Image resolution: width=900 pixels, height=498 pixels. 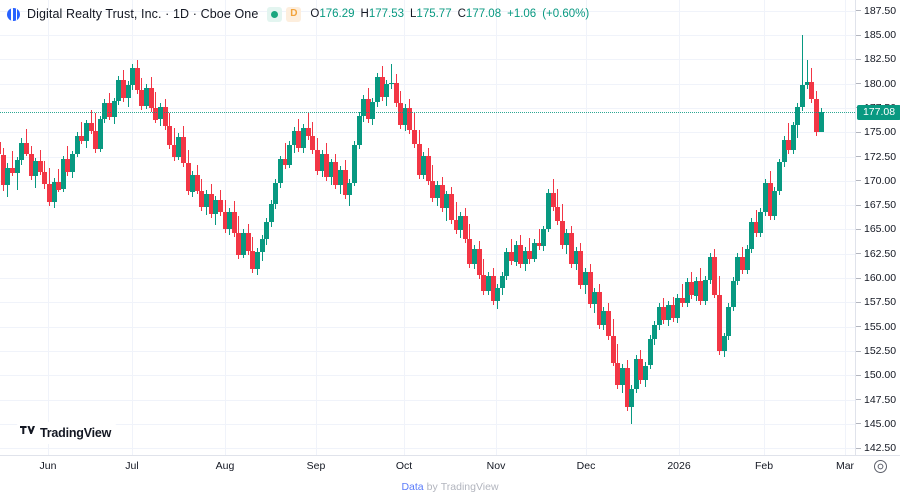 I want to click on time-tick-label: Oct, so click(x=404, y=466).